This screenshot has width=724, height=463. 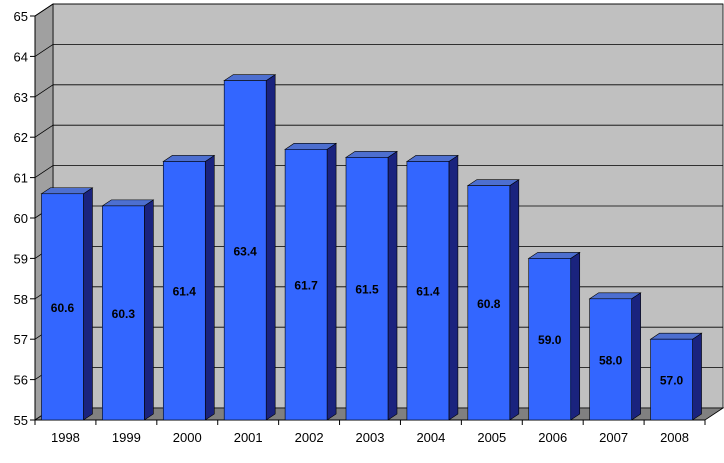 I want to click on y-tick-label: 59, so click(x=21, y=258).